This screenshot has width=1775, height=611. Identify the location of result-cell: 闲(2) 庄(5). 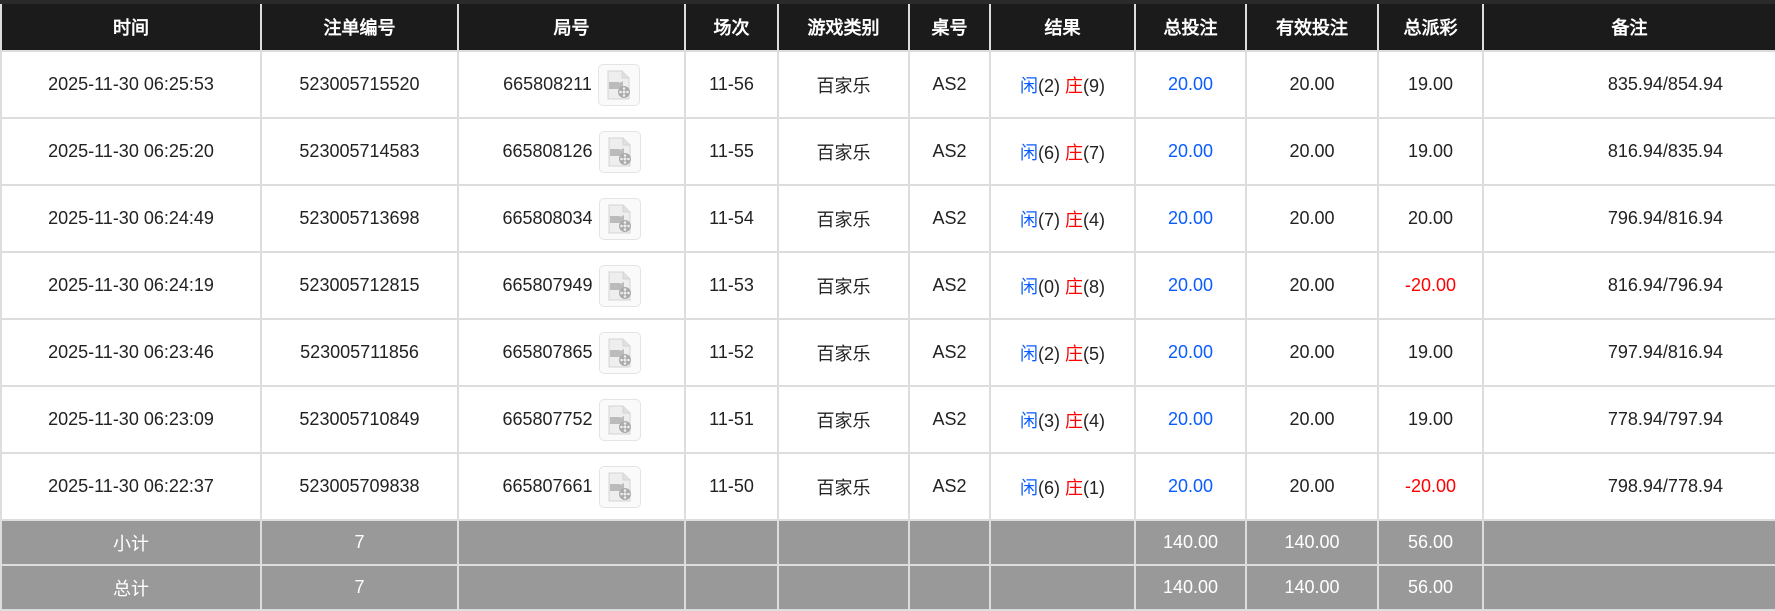
(1062, 352).